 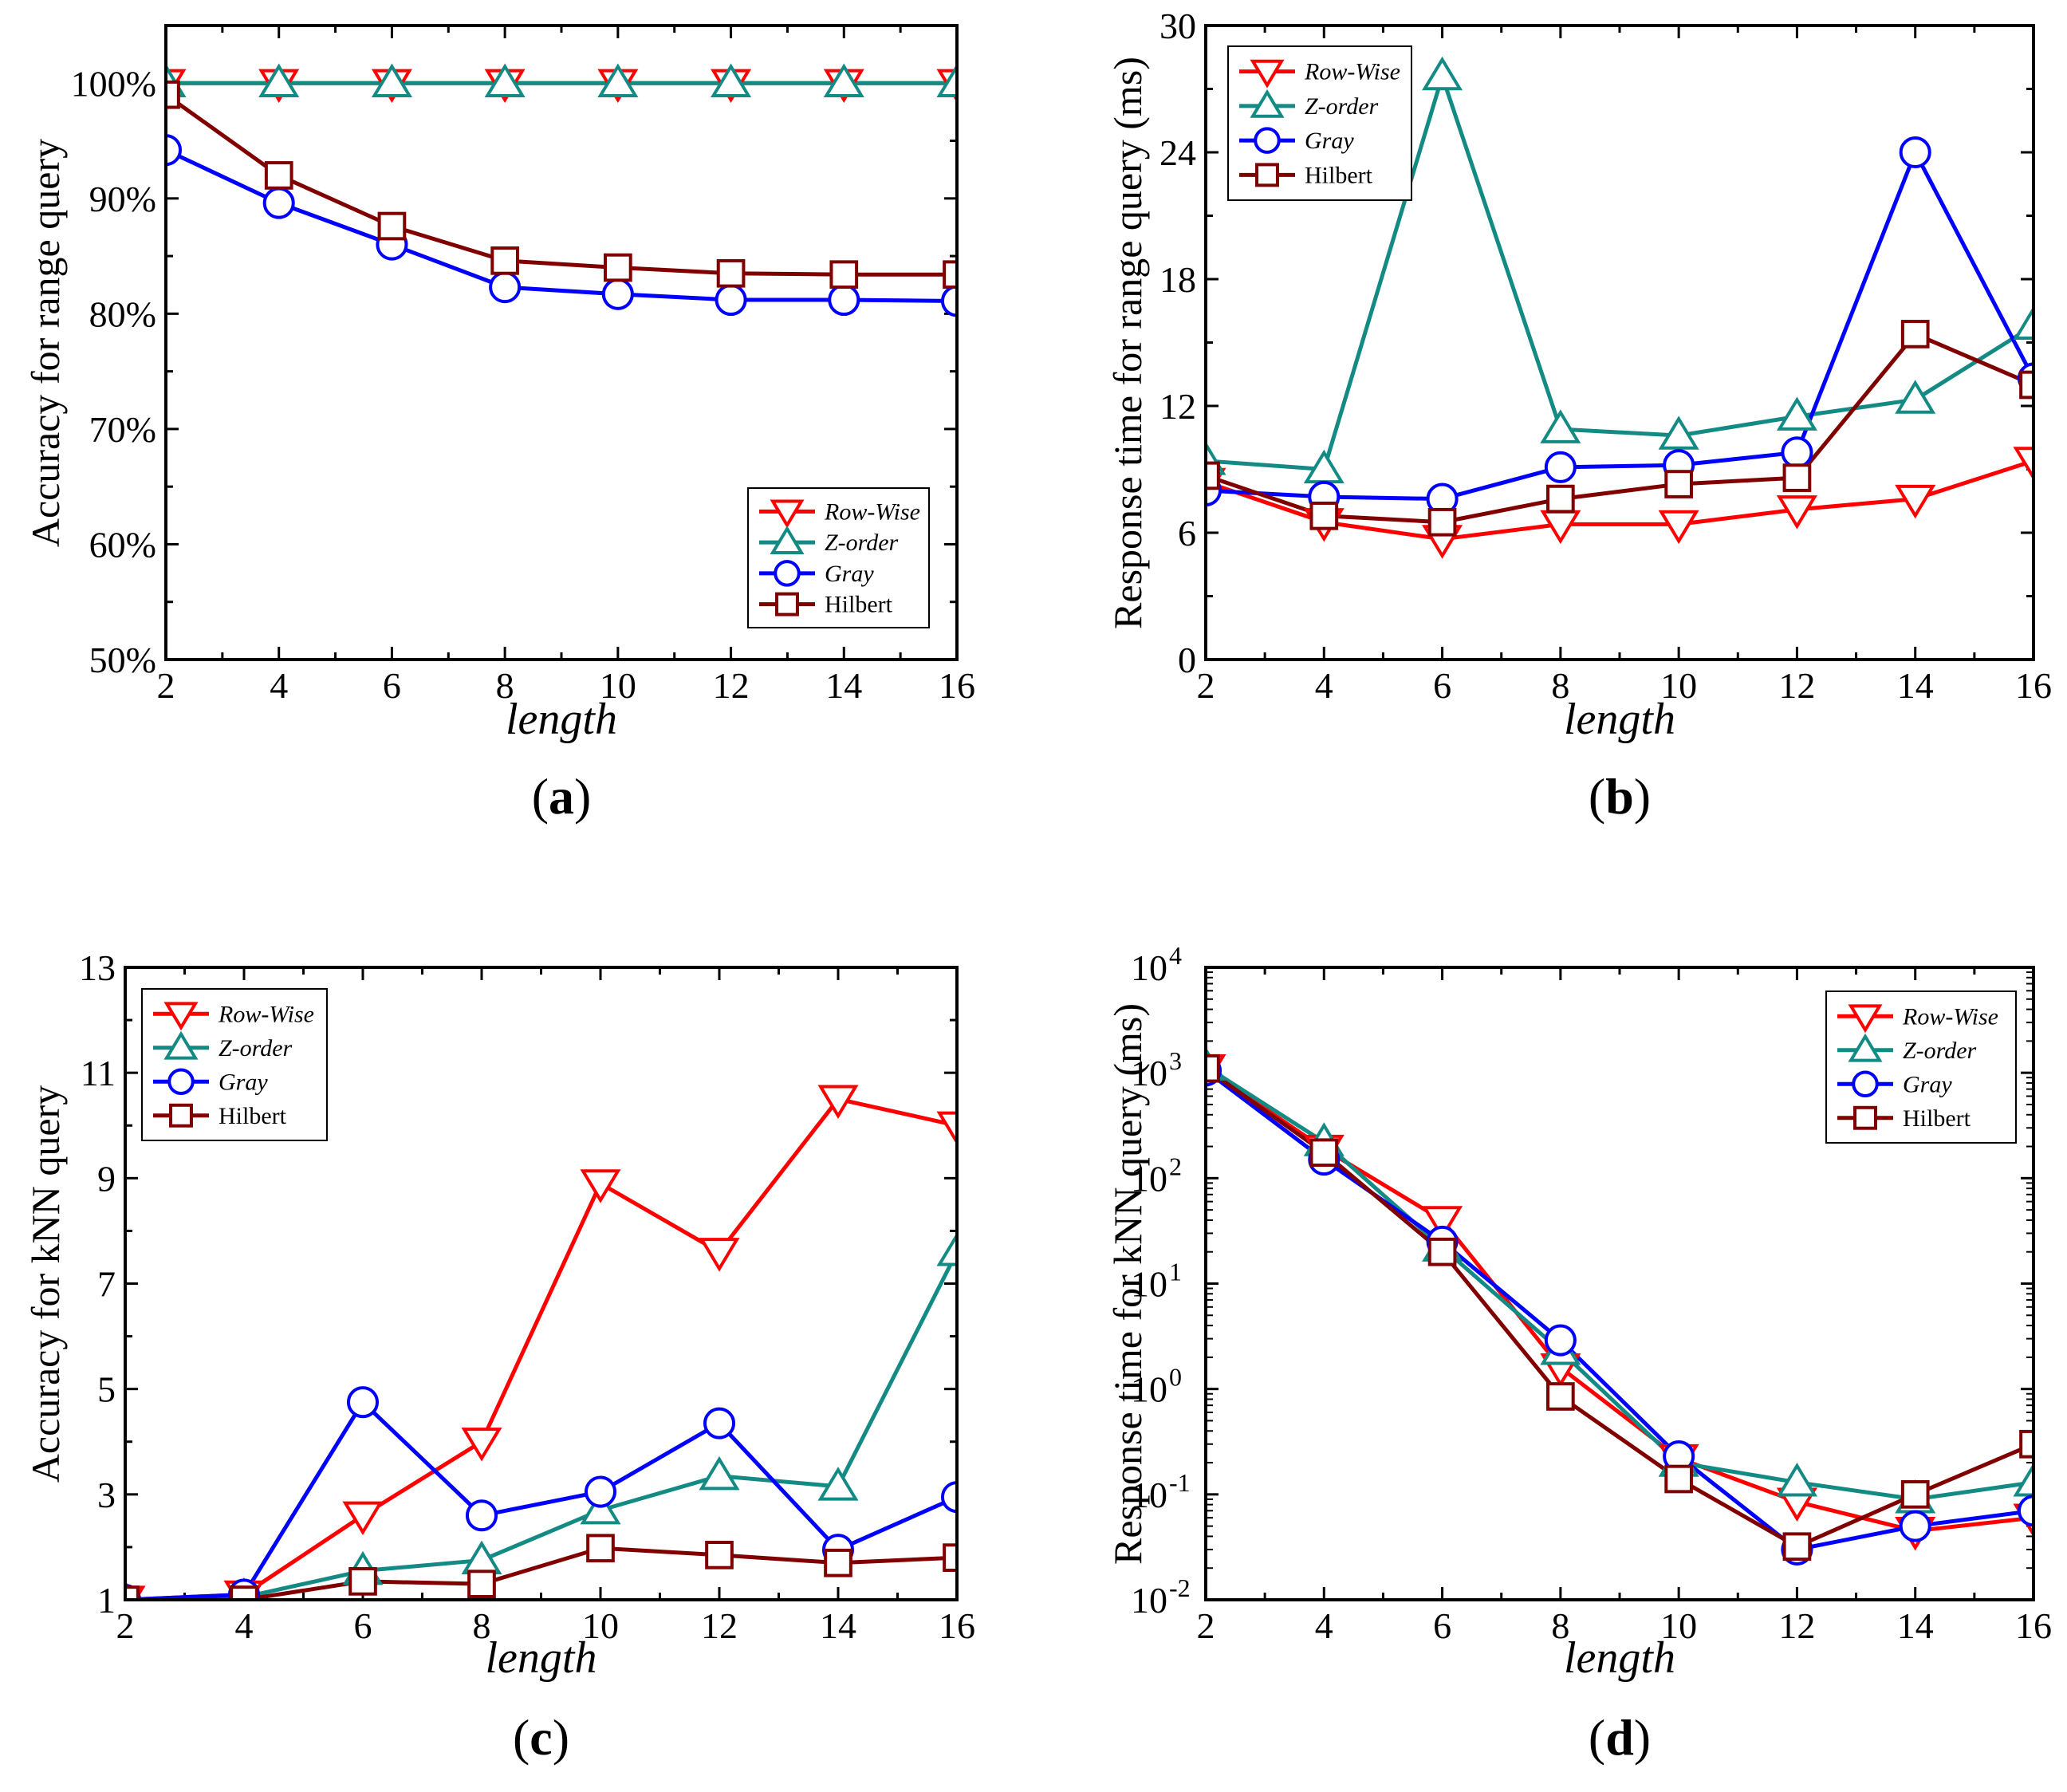 I want to click on plot-frame, so click(x=1619, y=1283).